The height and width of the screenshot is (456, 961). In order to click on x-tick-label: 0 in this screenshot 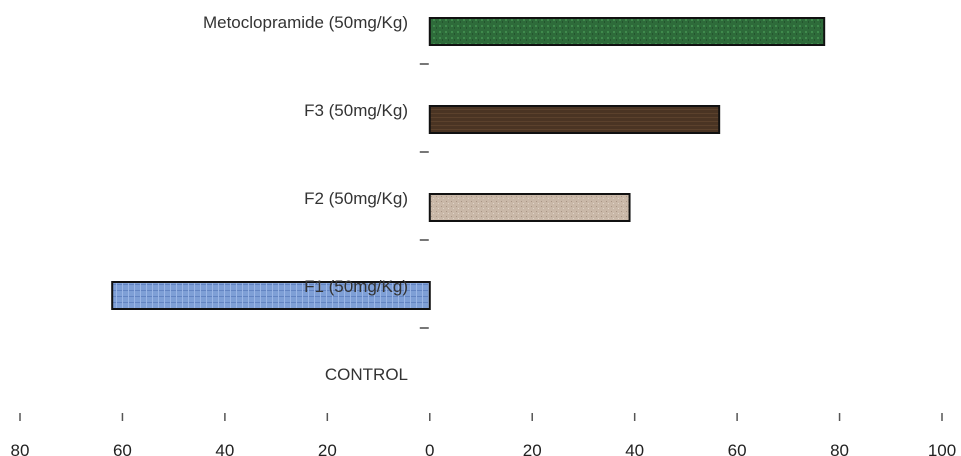, I will do `click(429, 448)`.